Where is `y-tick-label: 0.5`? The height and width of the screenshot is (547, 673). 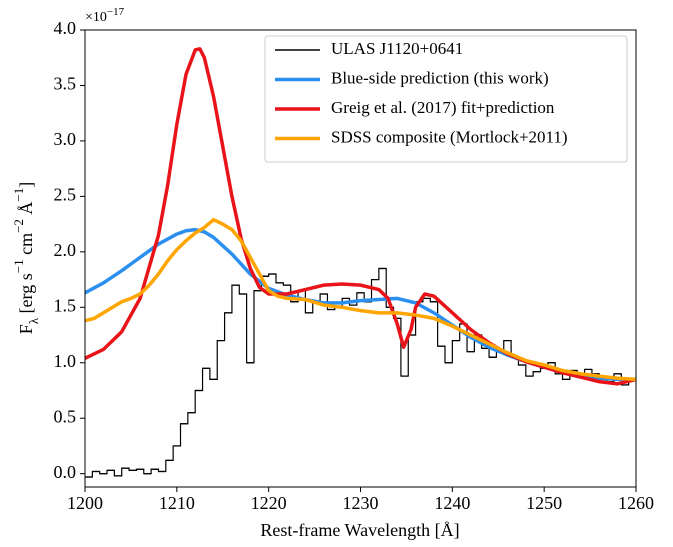
y-tick-label: 0.5 is located at coordinates (65, 416).